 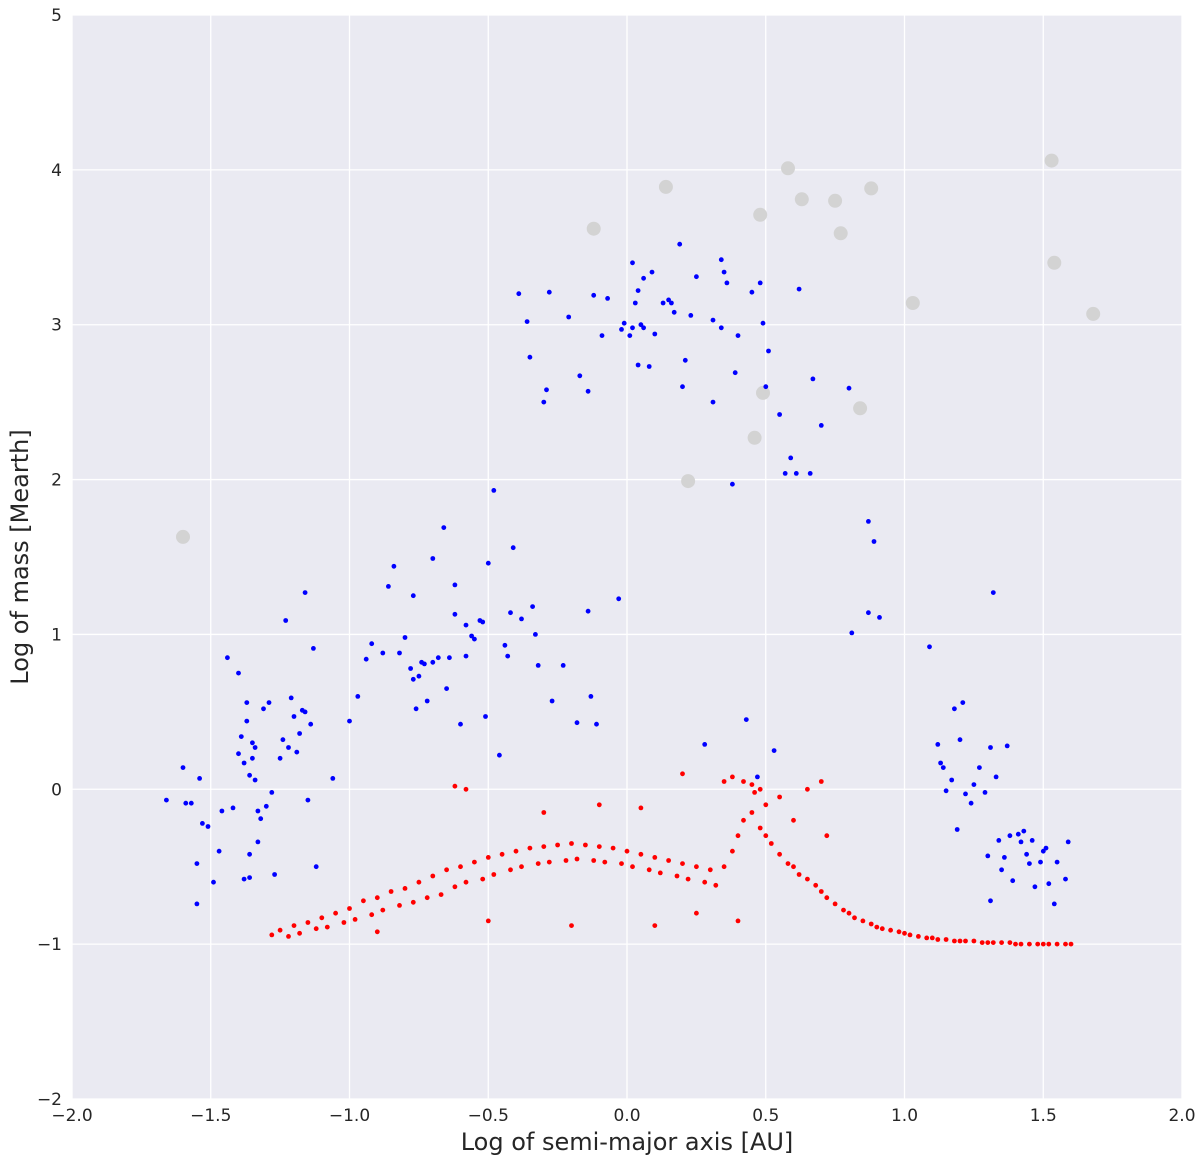 What do you see at coordinates (904, 1116) in the screenshot?
I see `x-tick-label-6: 1.0` at bounding box center [904, 1116].